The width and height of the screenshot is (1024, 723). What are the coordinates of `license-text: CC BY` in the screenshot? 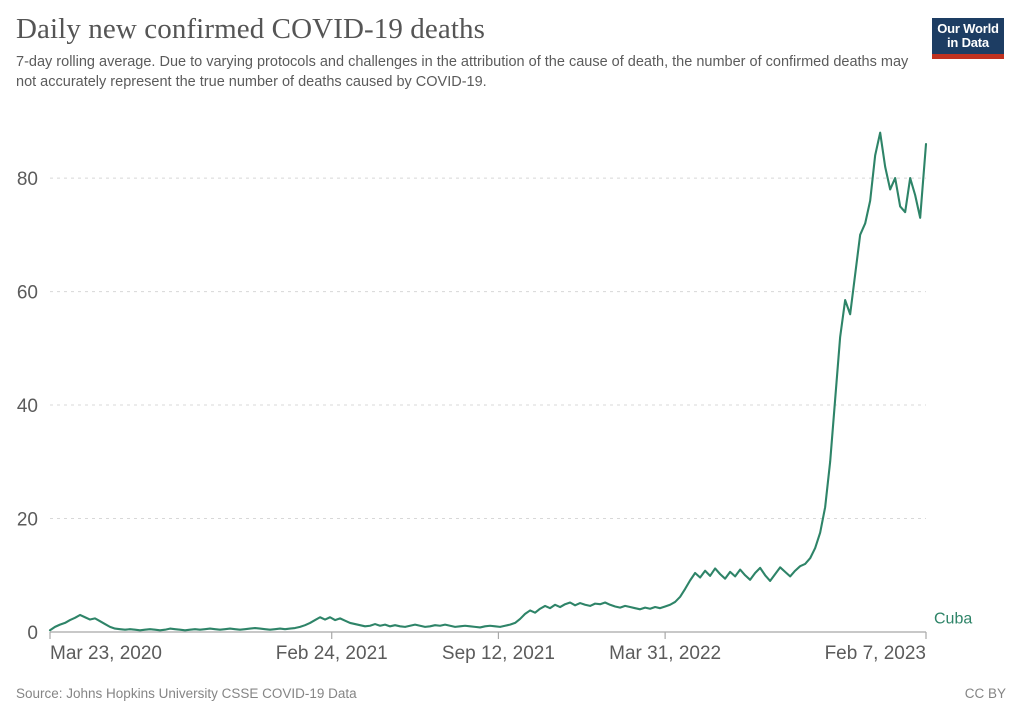 It's located at (985, 693).